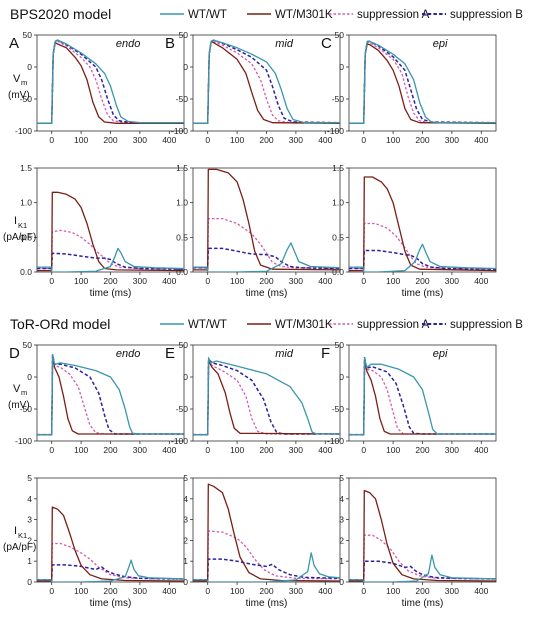 The width and height of the screenshot is (550, 630). I want to click on panel-letter: D, so click(14, 353).